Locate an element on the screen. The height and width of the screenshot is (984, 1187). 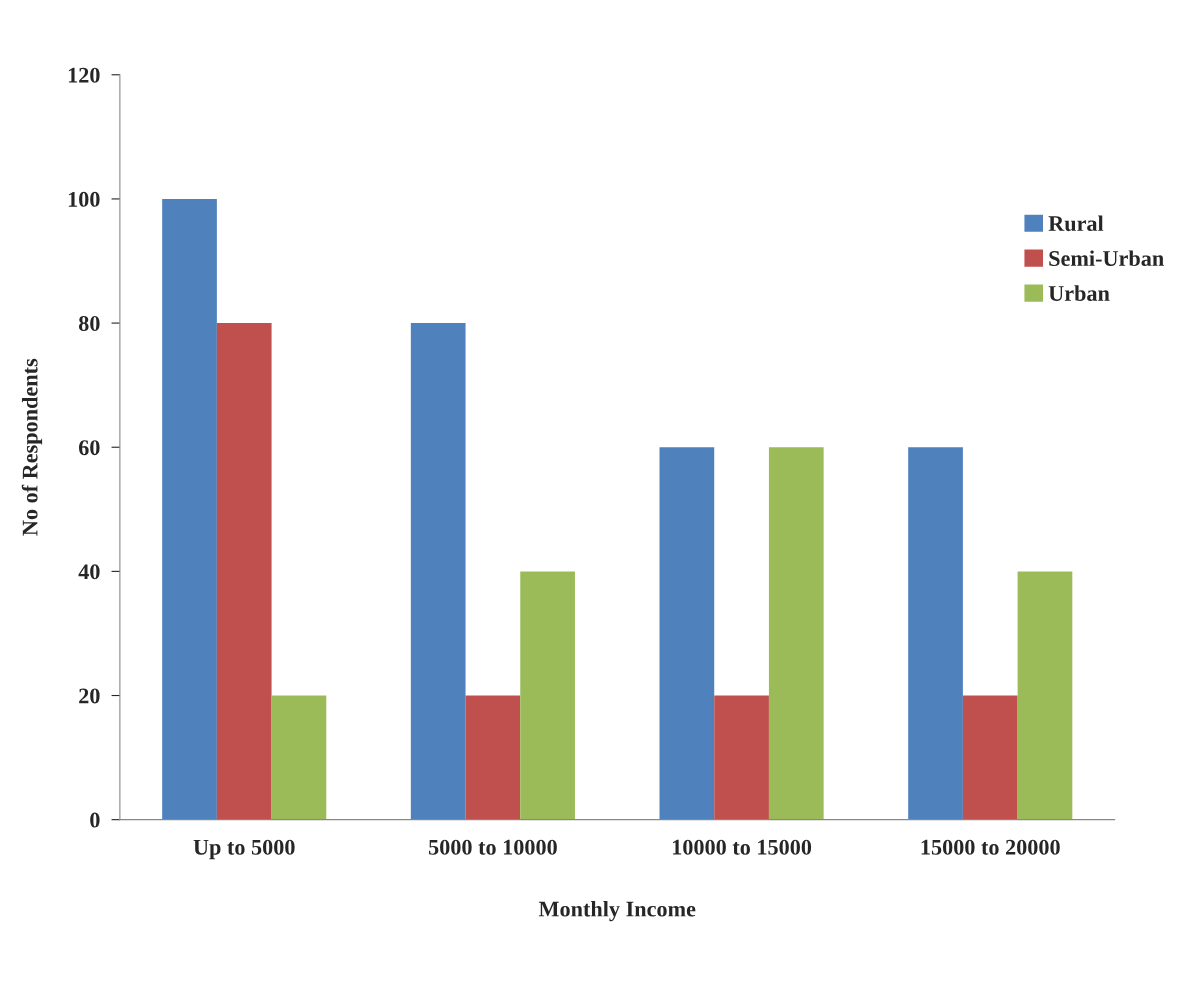
y-axis-title: No of Respondents is located at coordinates (32, 447).